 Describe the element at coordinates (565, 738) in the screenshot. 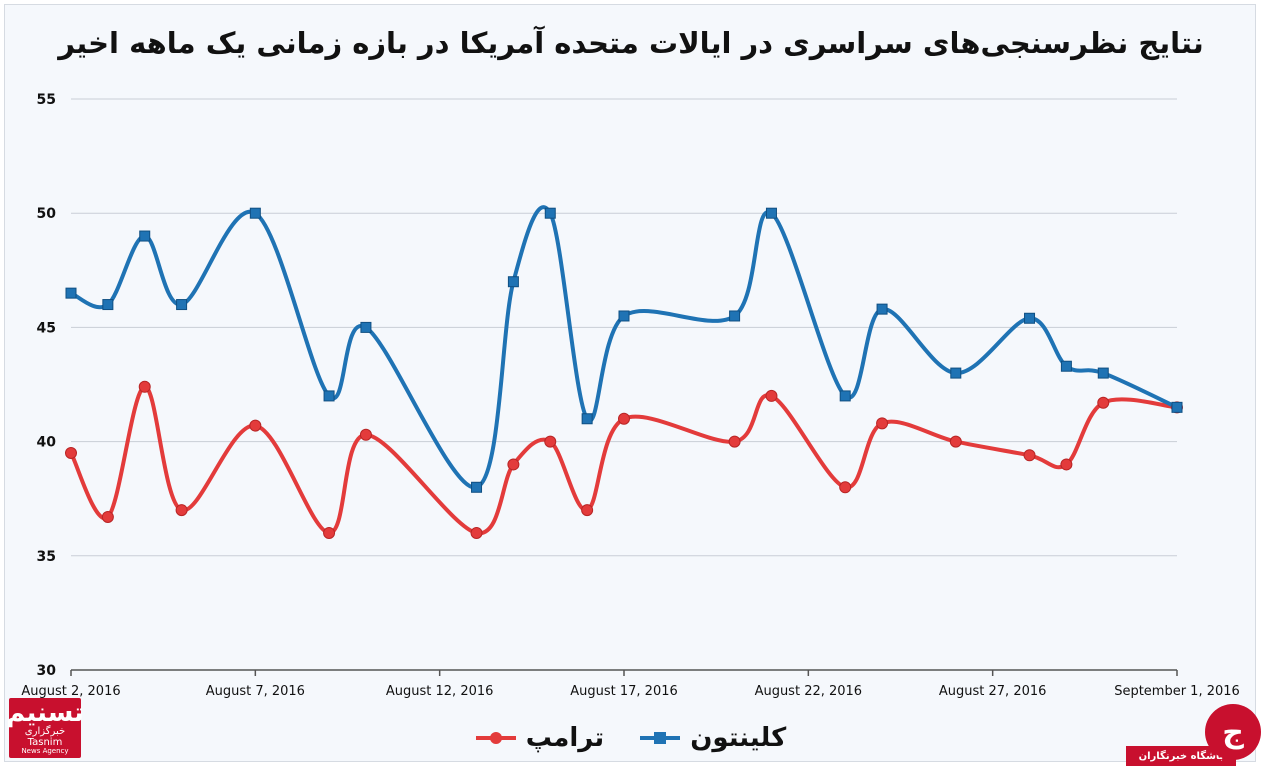

I see `legend-label-trump: ترامپ` at that location.